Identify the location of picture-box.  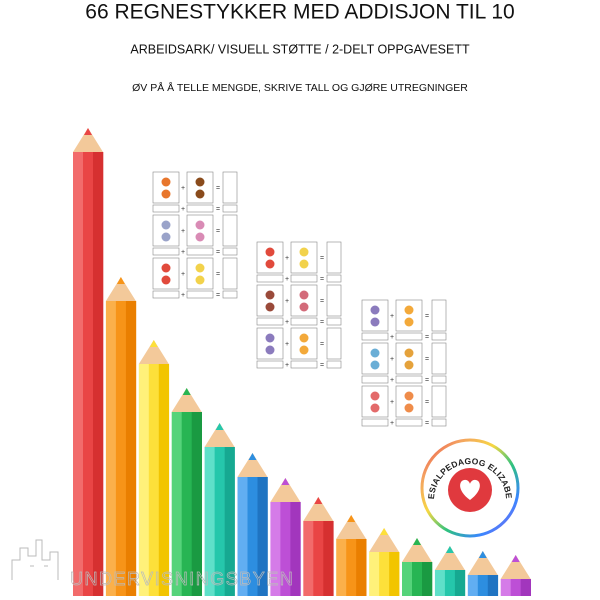
(375, 358).